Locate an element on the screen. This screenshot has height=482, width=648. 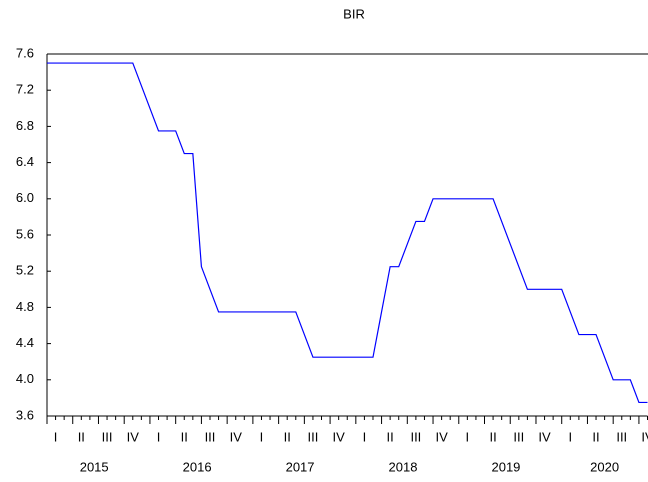
x-group-label: 2015 is located at coordinates (94, 466).